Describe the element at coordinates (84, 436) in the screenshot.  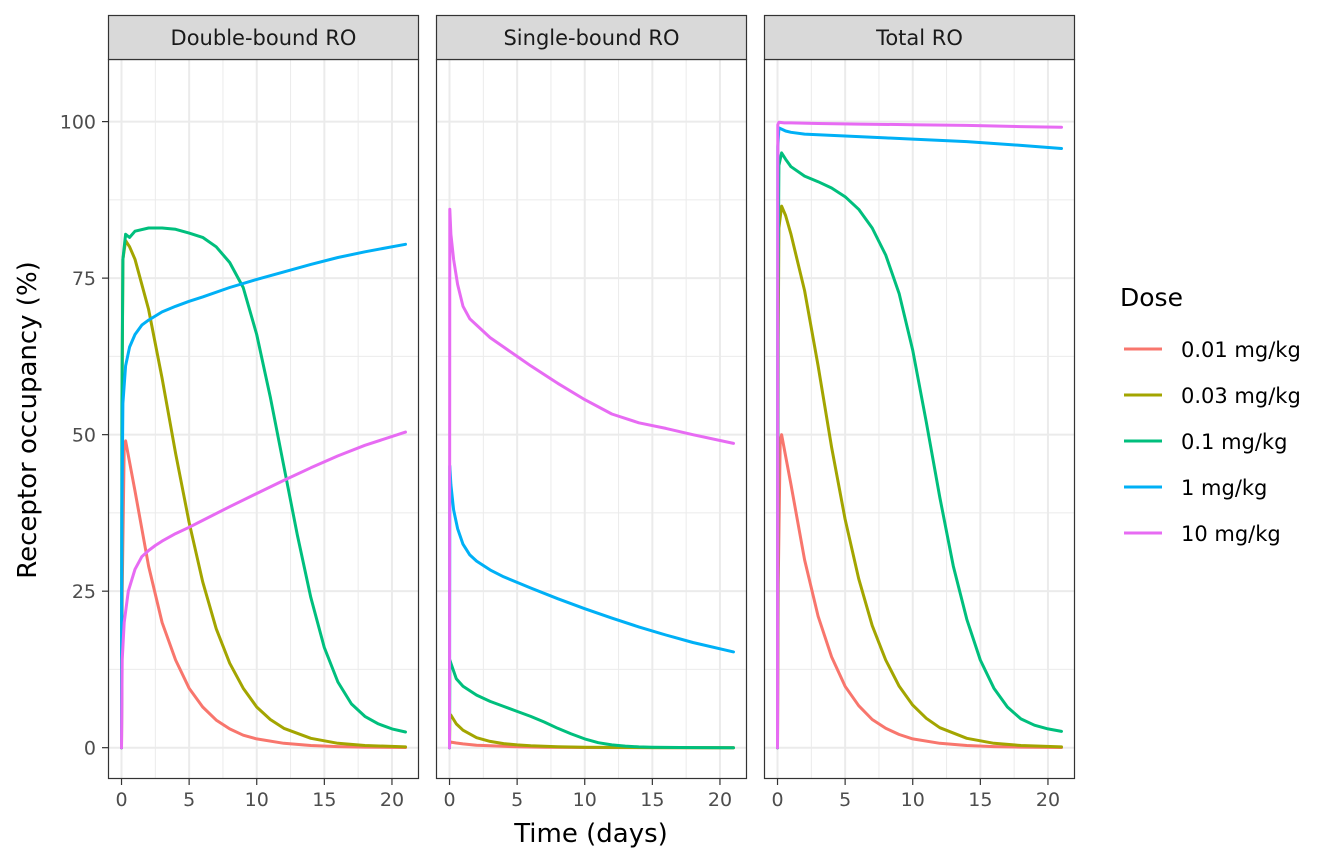
I see `y-tick-label: 50` at that location.